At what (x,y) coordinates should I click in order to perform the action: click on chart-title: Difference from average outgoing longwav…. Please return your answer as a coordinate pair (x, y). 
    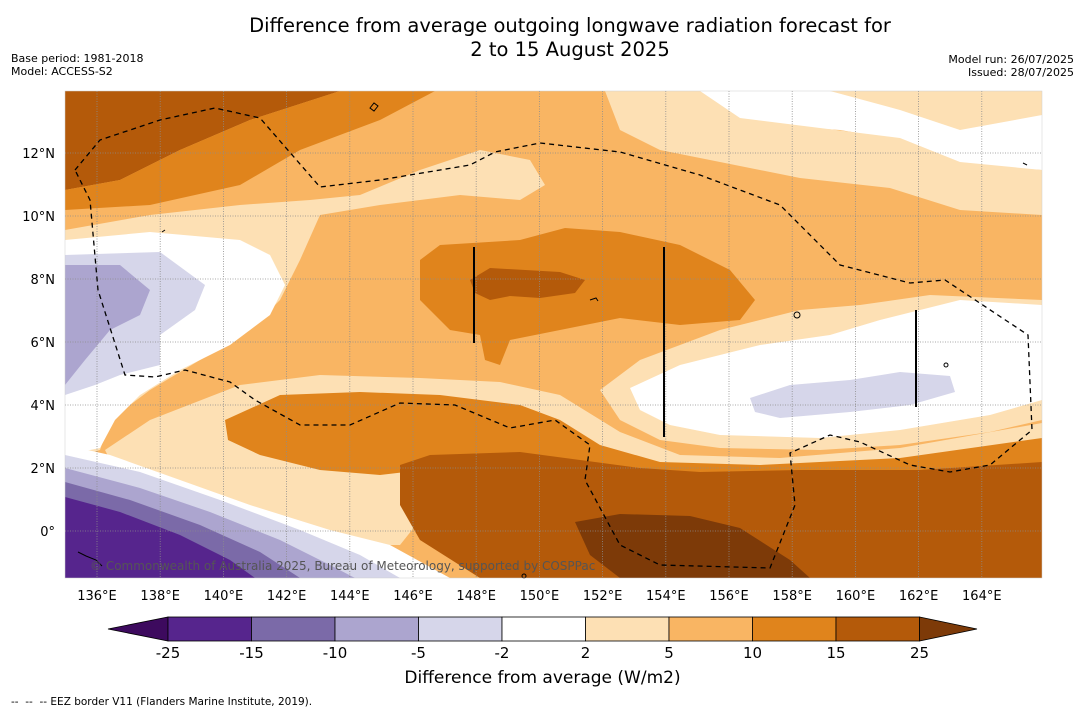
    Looking at the image, I should click on (542, 38).